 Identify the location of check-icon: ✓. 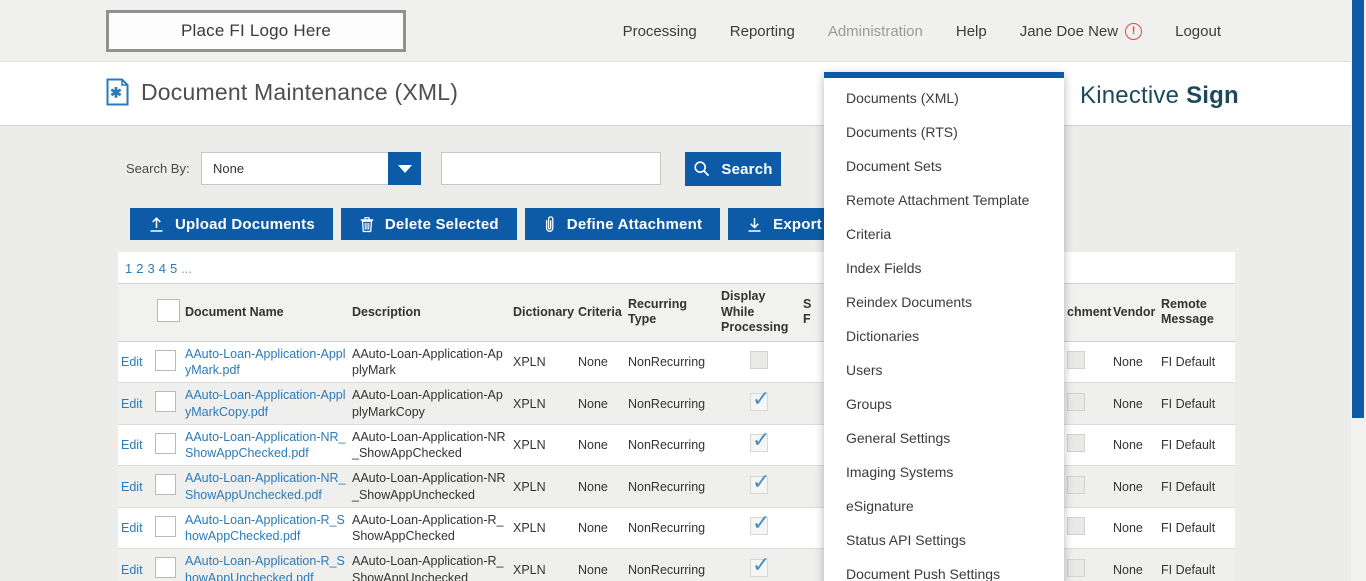
(761, 564).